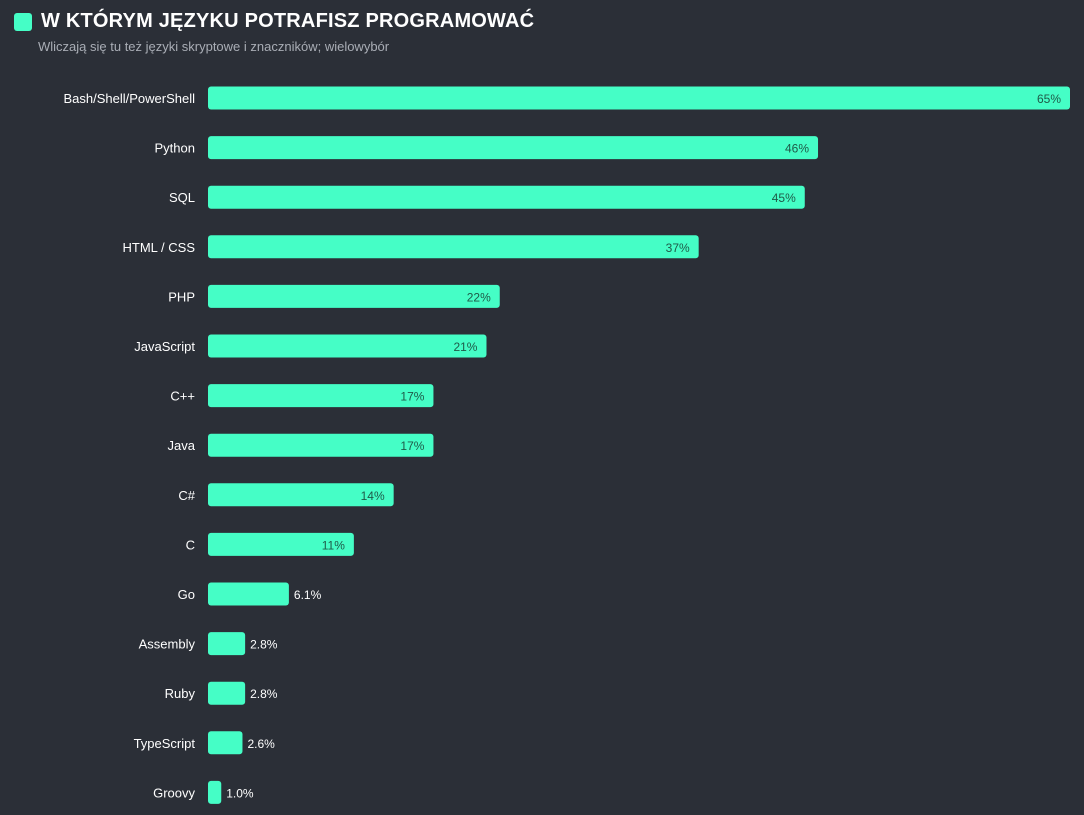 Image resolution: width=1084 pixels, height=815 pixels. I want to click on bar-row: C 11%, so click(270, 544).